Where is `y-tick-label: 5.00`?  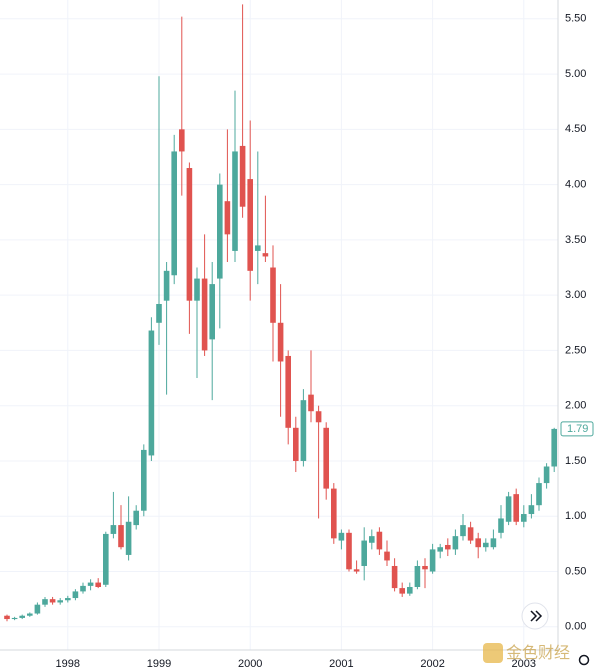 y-tick-label: 5.00 is located at coordinates (575, 74).